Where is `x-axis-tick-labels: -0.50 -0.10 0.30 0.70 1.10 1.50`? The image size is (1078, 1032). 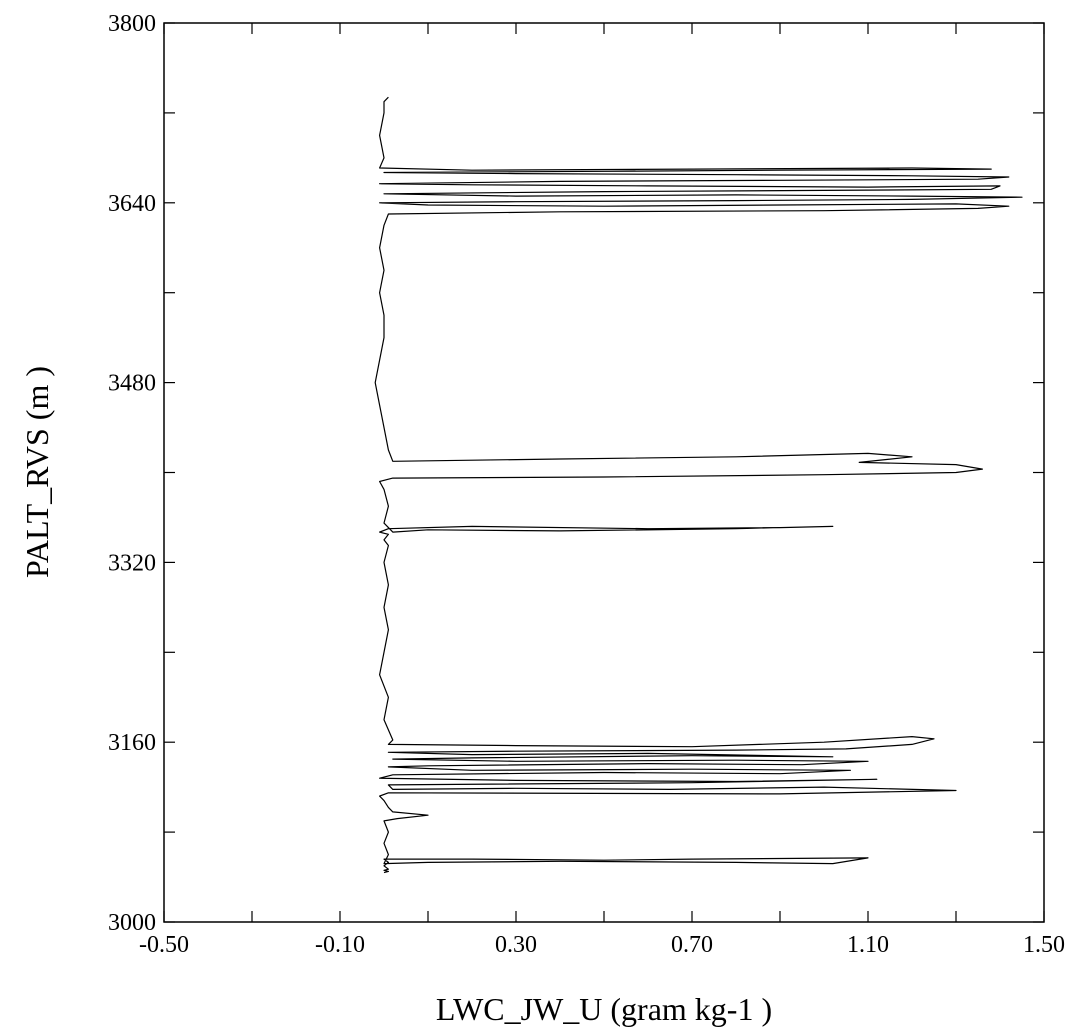
x-axis-tick-labels: -0.50 -0.10 0.30 0.70 1.10 1.50 is located at coordinates (602, 945).